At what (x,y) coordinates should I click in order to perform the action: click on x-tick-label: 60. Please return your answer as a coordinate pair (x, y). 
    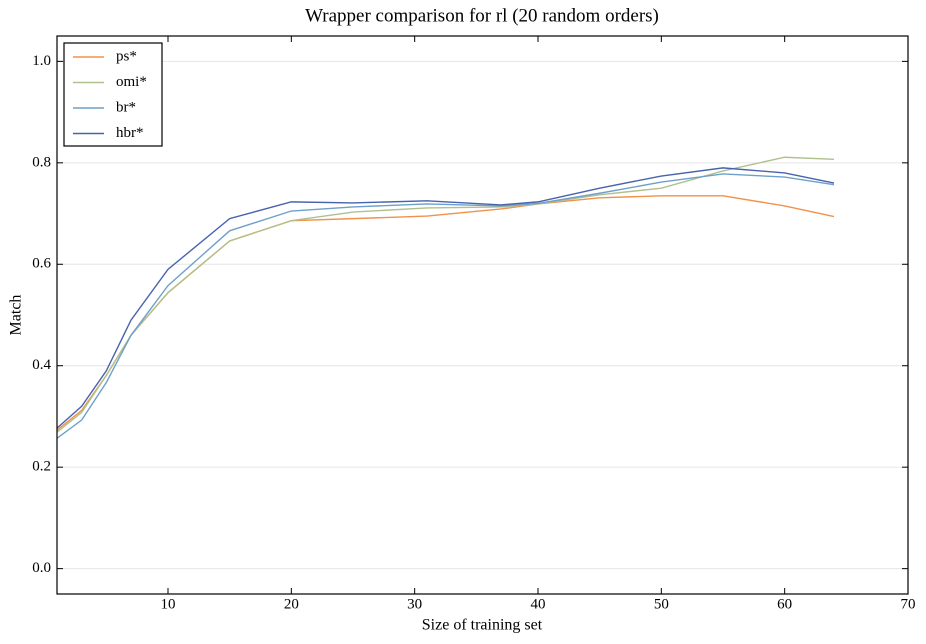
    Looking at the image, I should click on (784, 604).